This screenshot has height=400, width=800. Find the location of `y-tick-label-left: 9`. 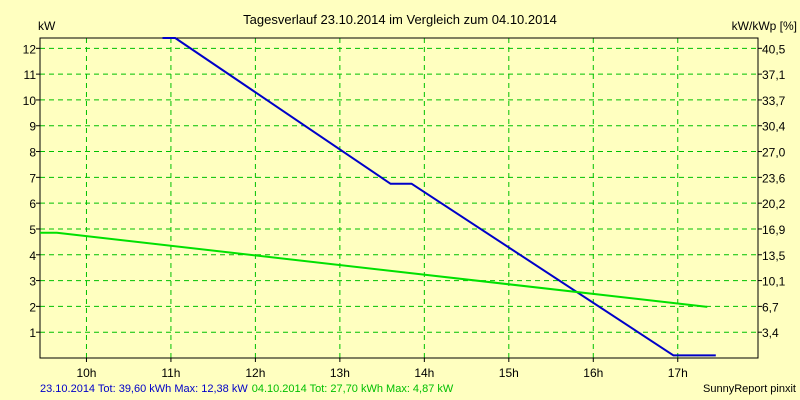

y-tick-label-left: 9 is located at coordinates (32, 127).